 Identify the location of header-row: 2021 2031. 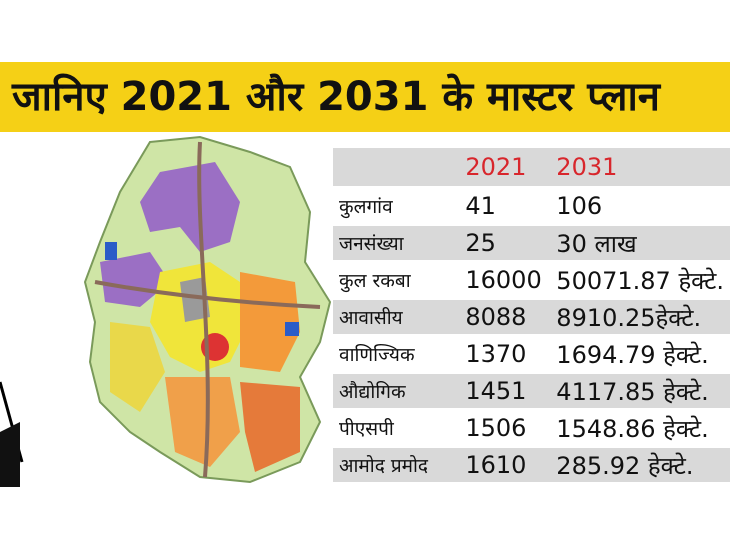
(531, 167).